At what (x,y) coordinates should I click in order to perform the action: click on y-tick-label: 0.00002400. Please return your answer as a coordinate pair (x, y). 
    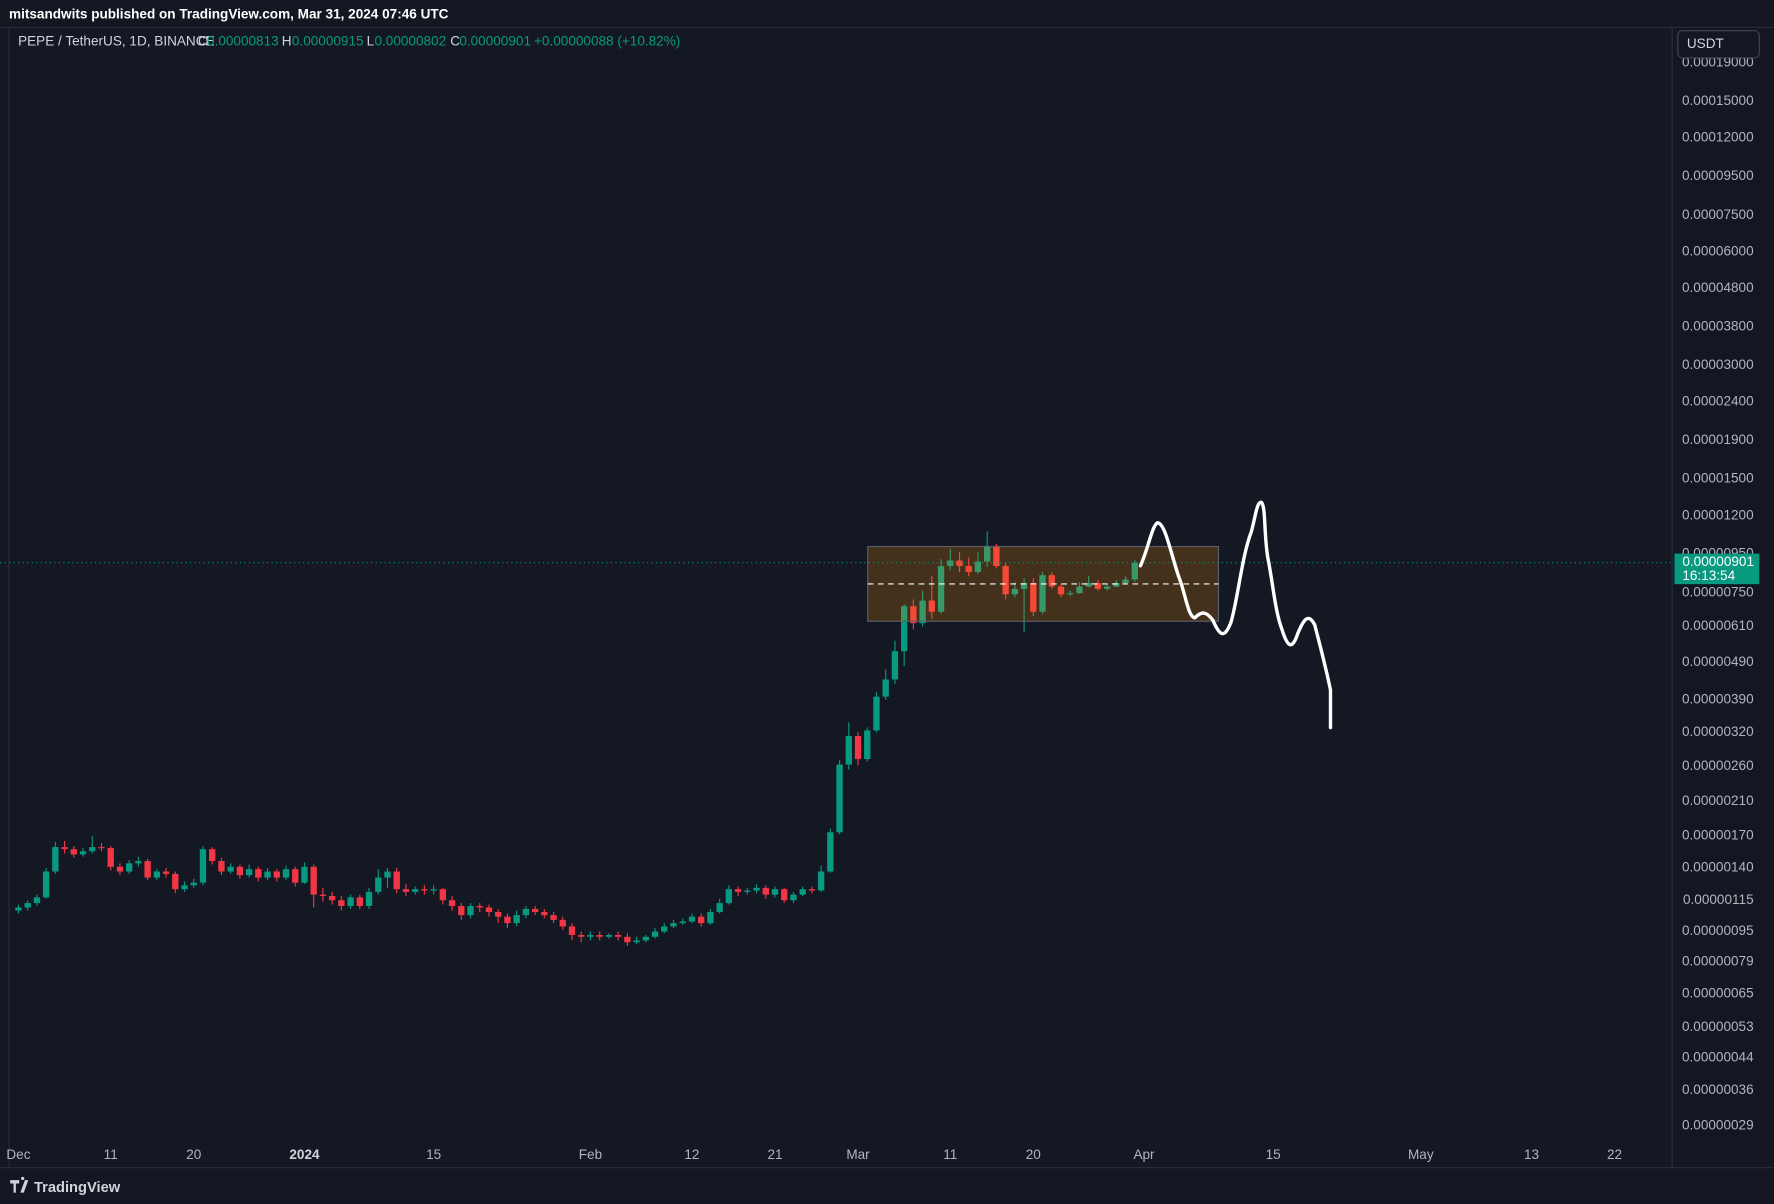
    Looking at the image, I should click on (1718, 401).